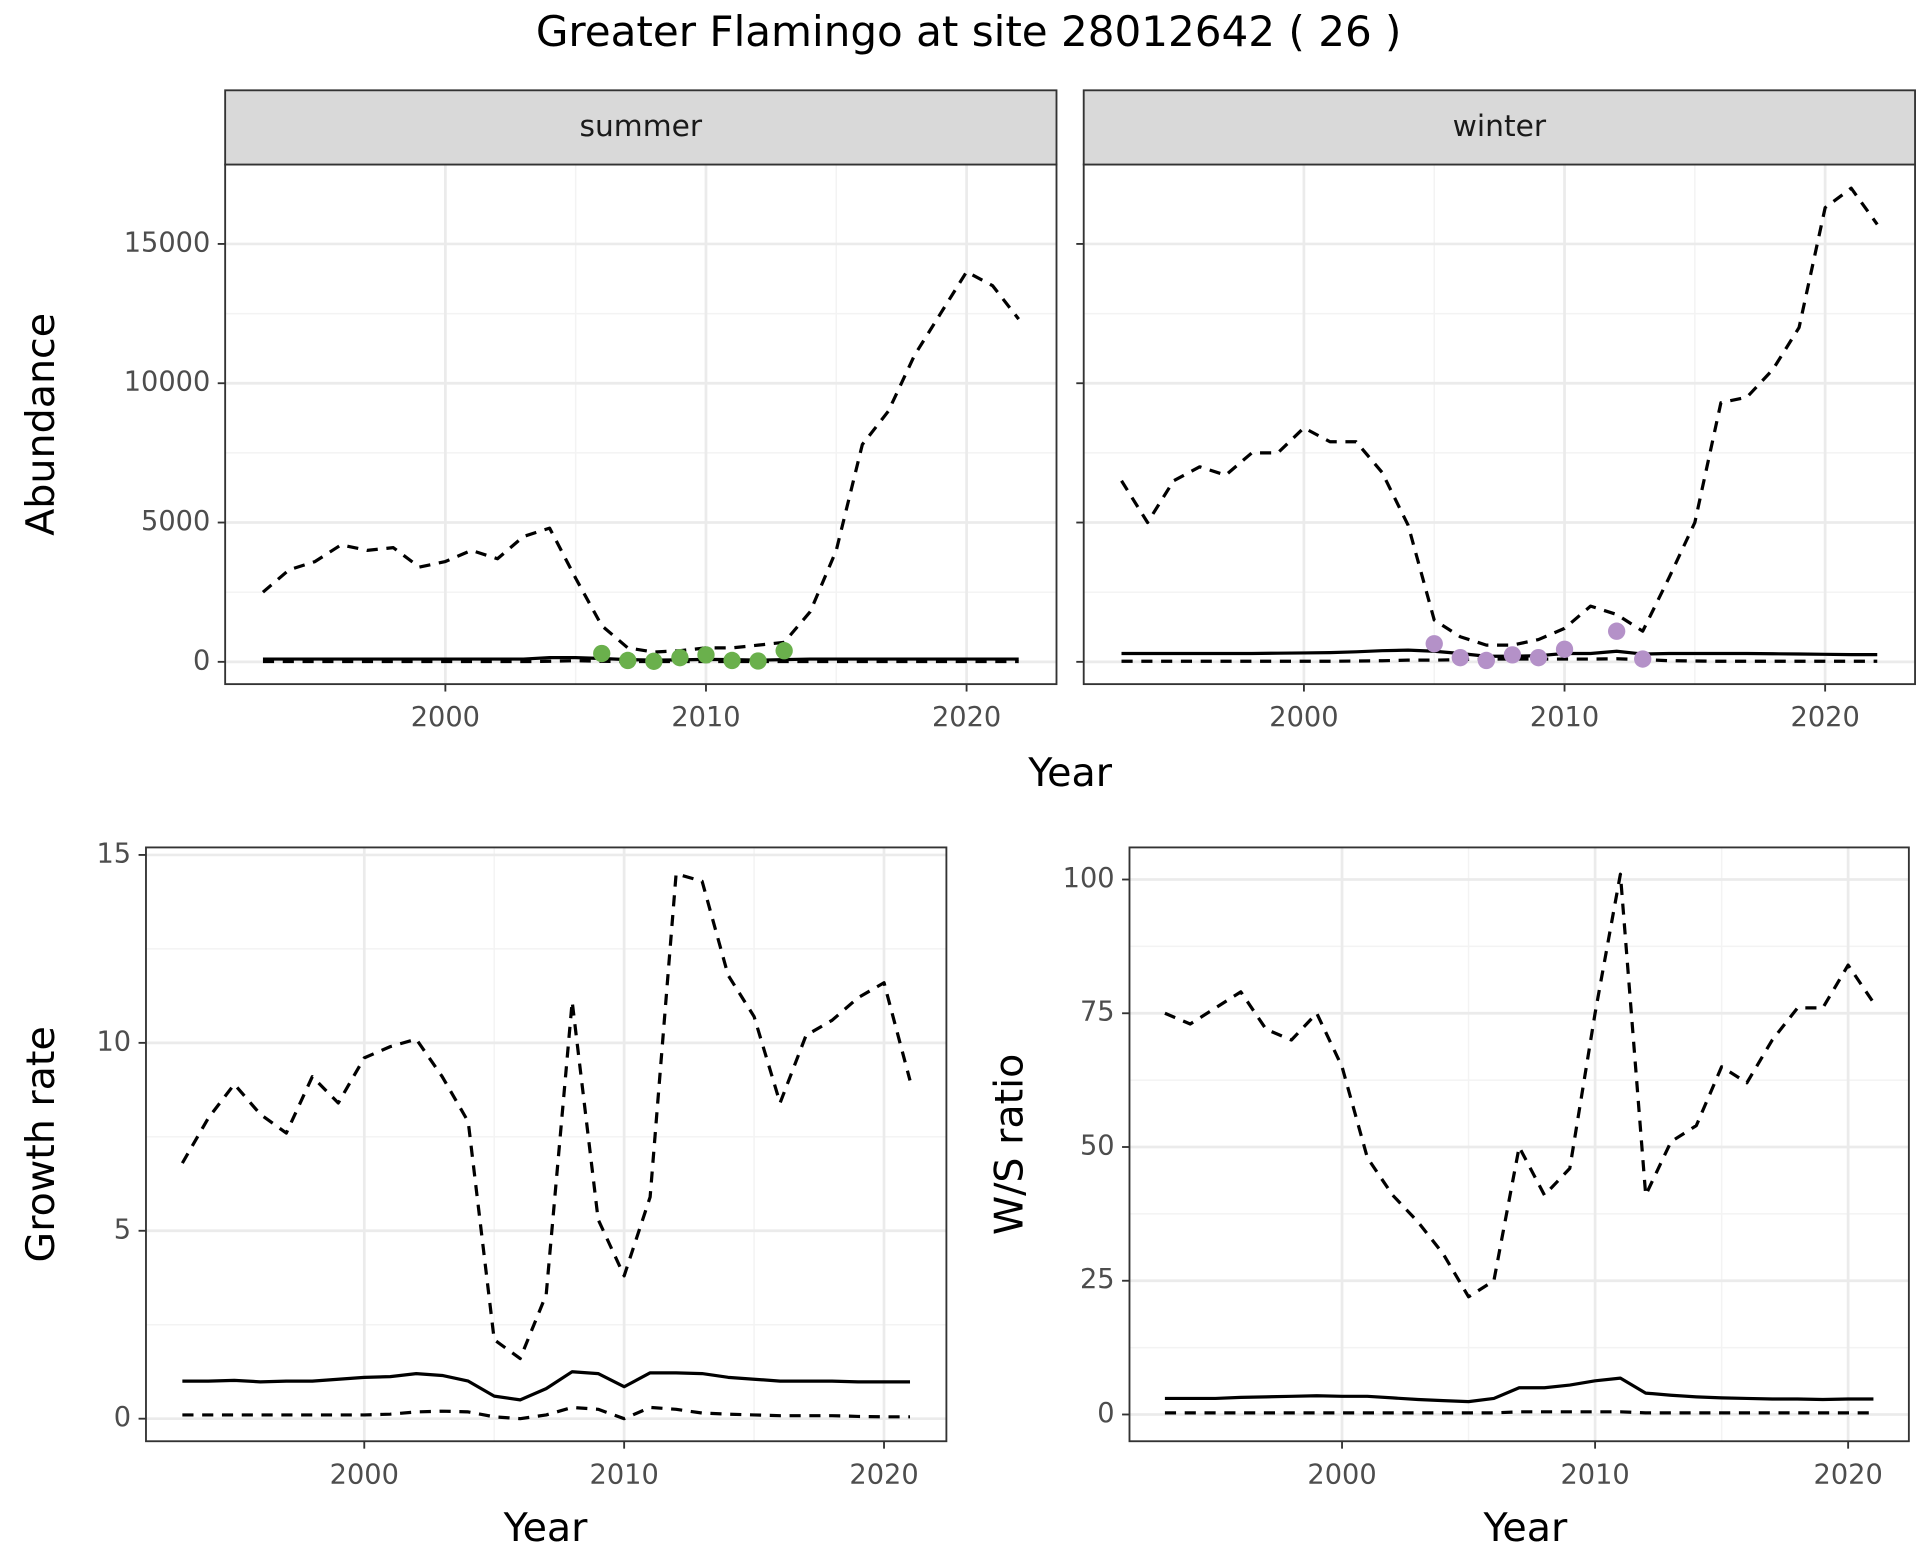 The width and height of the screenshot is (1920, 1560). I want to click on y-axis-title: Growth rate, so click(41, 1144).